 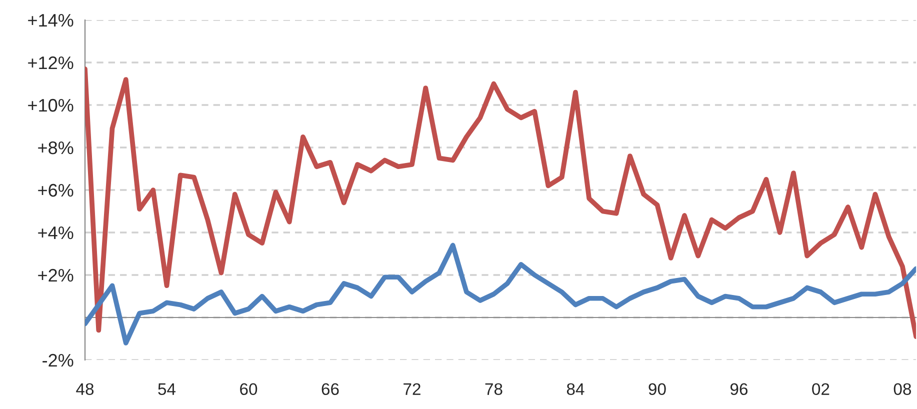 I want to click on x-tick-label: 96, so click(x=739, y=389).